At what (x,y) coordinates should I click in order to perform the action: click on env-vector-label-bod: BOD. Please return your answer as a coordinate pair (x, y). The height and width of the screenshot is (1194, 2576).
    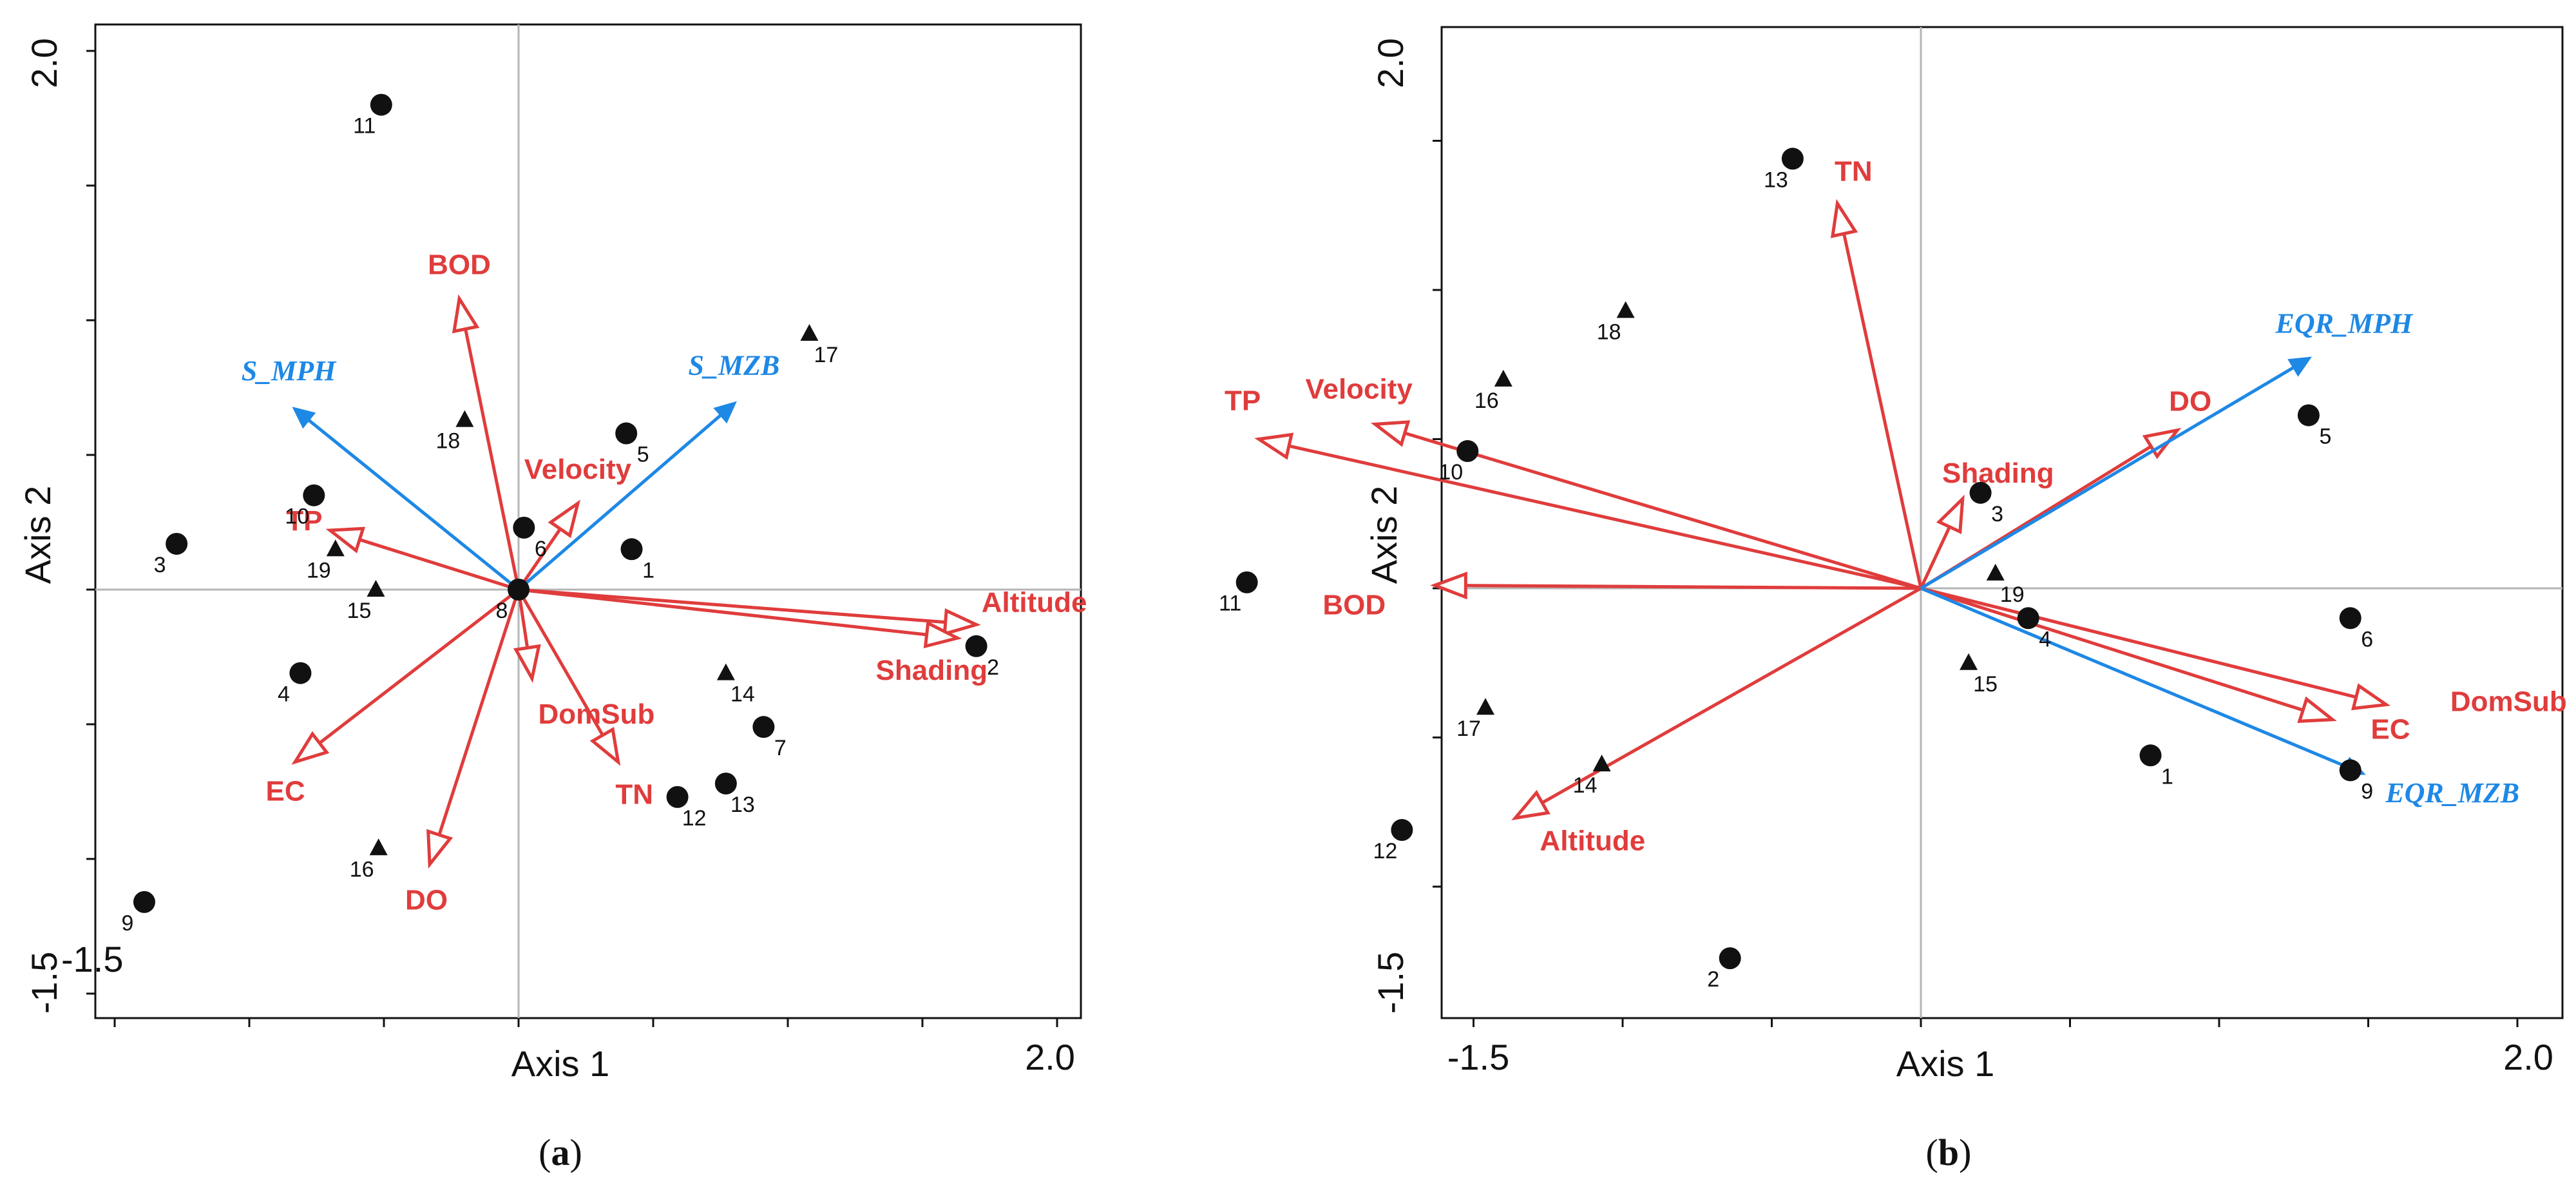
    Looking at the image, I should click on (459, 265).